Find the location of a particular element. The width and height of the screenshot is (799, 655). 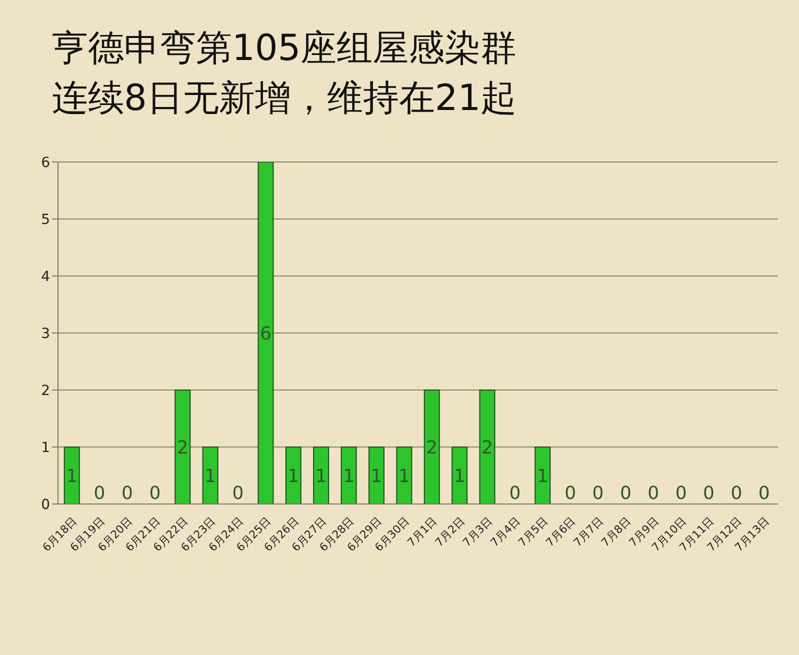

y-tick-label: 1 is located at coordinates (45, 448).